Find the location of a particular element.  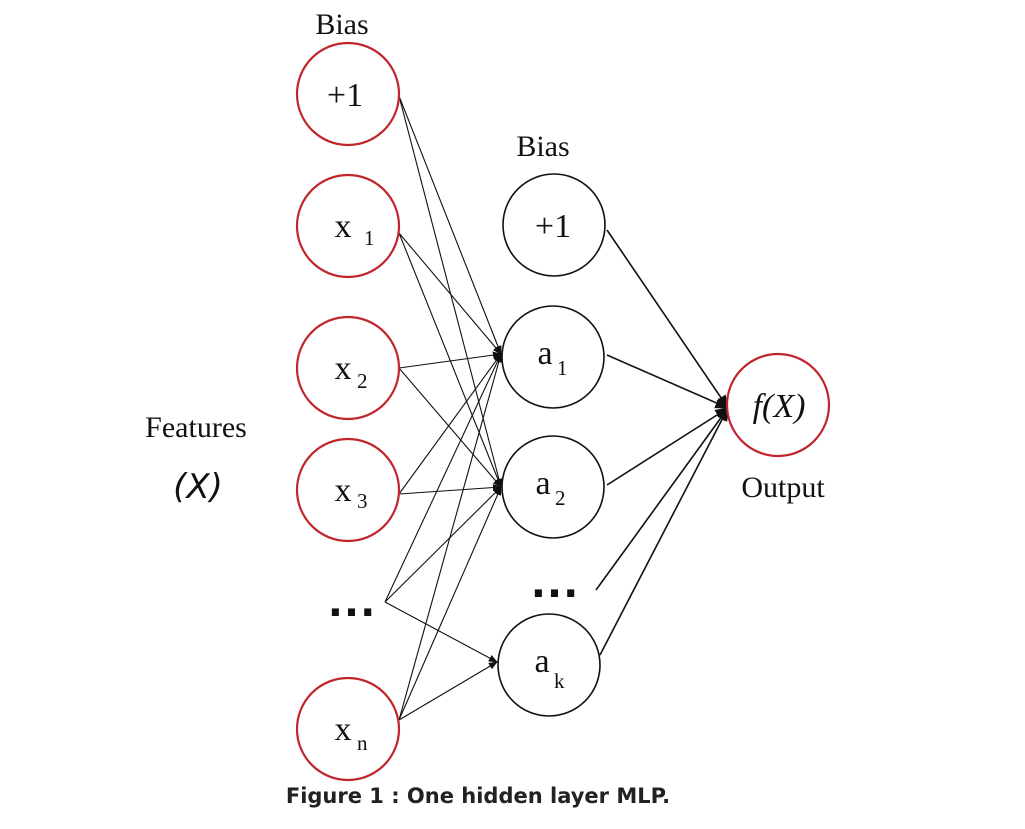

input-node-x1: x 1 is located at coordinates (348, 226).